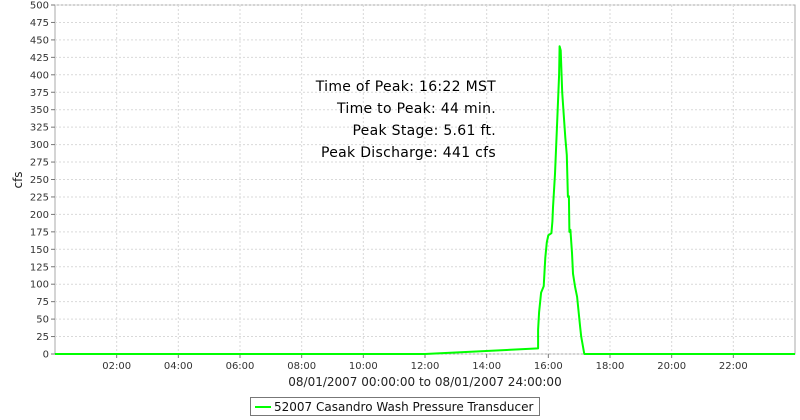 This screenshot has width=800, height=420. Describe the element at coordinates (405, 87) in the screenshot. I see `annotation-time-of-peak: Time of Peak: 16:22 MST` at that location.